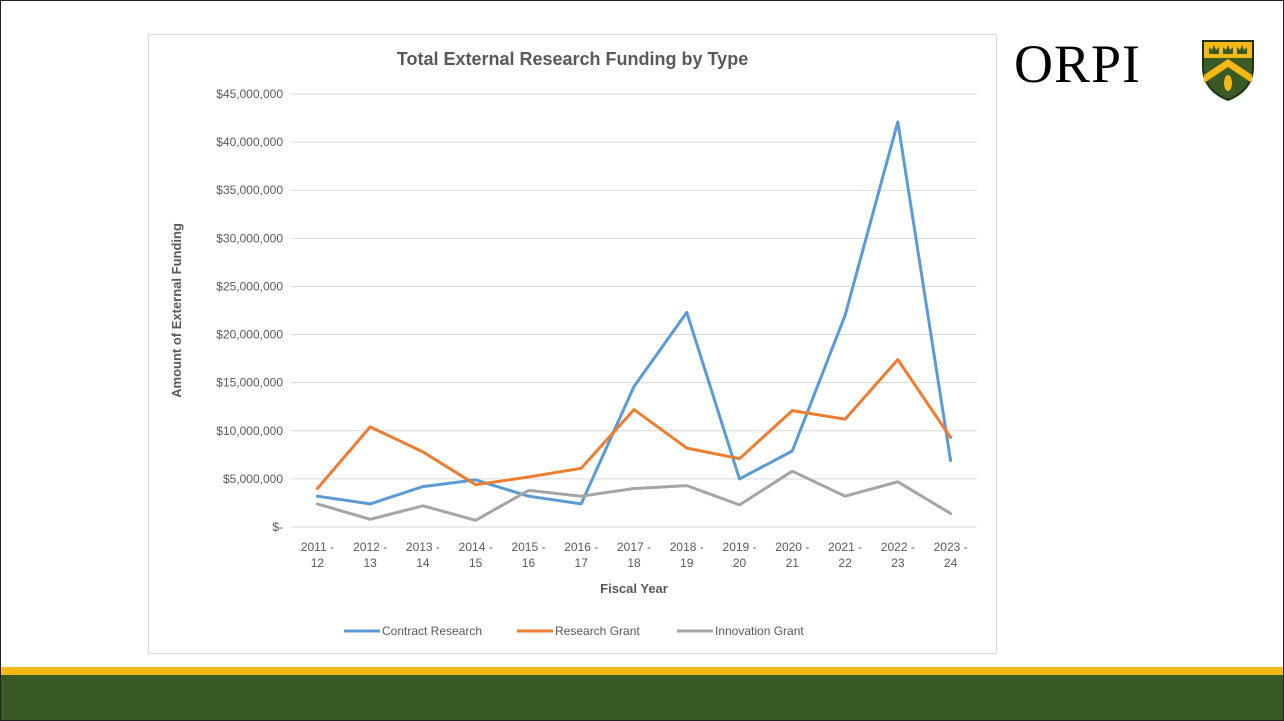 The width and height of the screenshot is (1284, 721). I want to click on x-tick-label: 2013 -, so click(423, 547).